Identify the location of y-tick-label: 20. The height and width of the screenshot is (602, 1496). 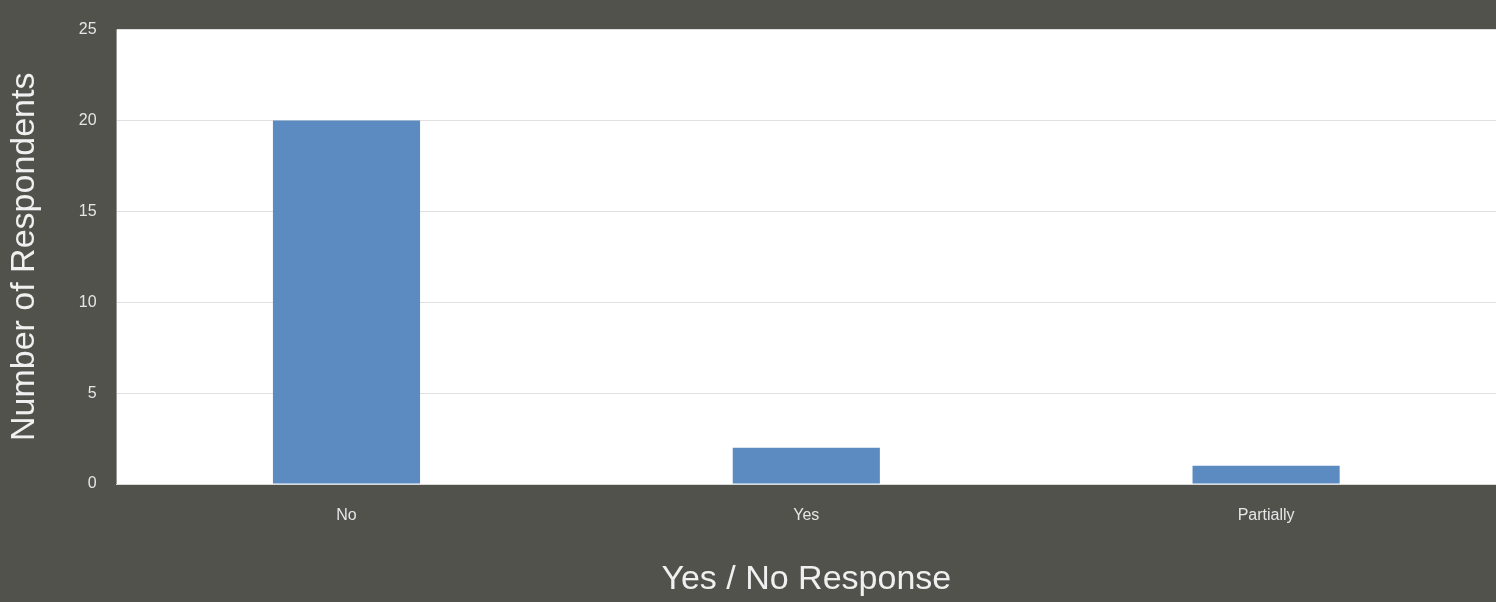
(87, 119).